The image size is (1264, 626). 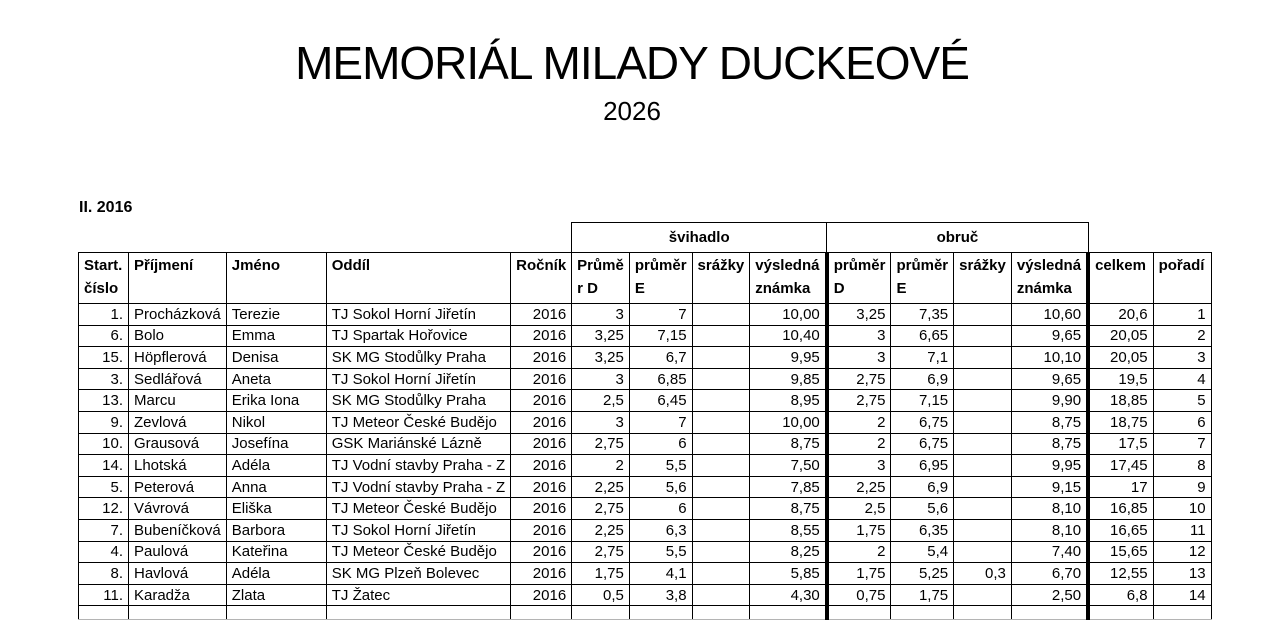 What do you see at coordinates (418, 357) in the screenshot?
I see `cell-club: SK MG Stodůlky Praha` at bounding box center [418, 357].